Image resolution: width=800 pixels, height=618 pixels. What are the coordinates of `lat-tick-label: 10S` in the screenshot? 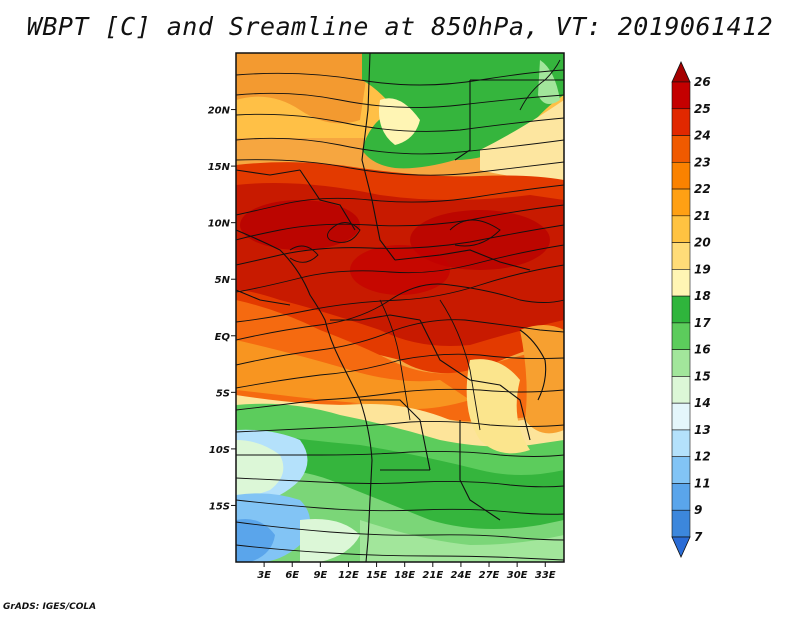 It's located at (219, 450).